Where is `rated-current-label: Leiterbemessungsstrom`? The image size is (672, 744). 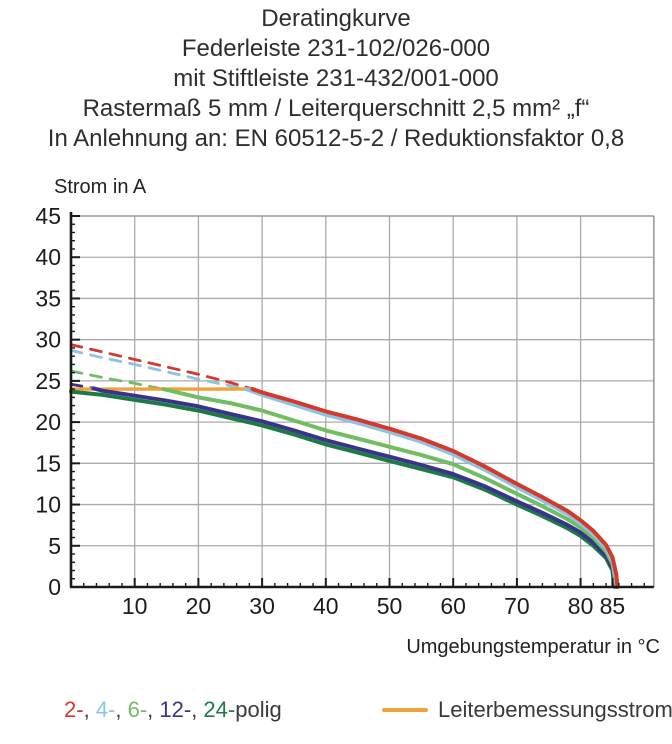 rated-current-label: Leiterbemessungsstrom is located at coordinates (555, 709).